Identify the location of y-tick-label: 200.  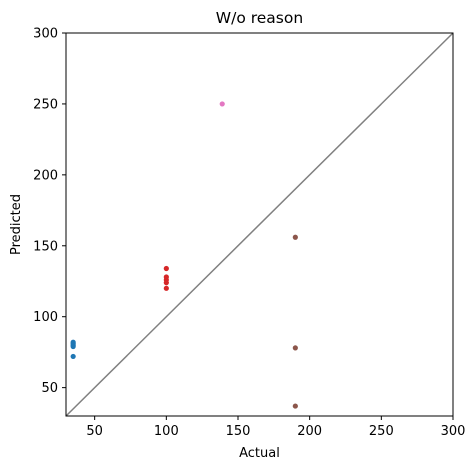
(45, 175).